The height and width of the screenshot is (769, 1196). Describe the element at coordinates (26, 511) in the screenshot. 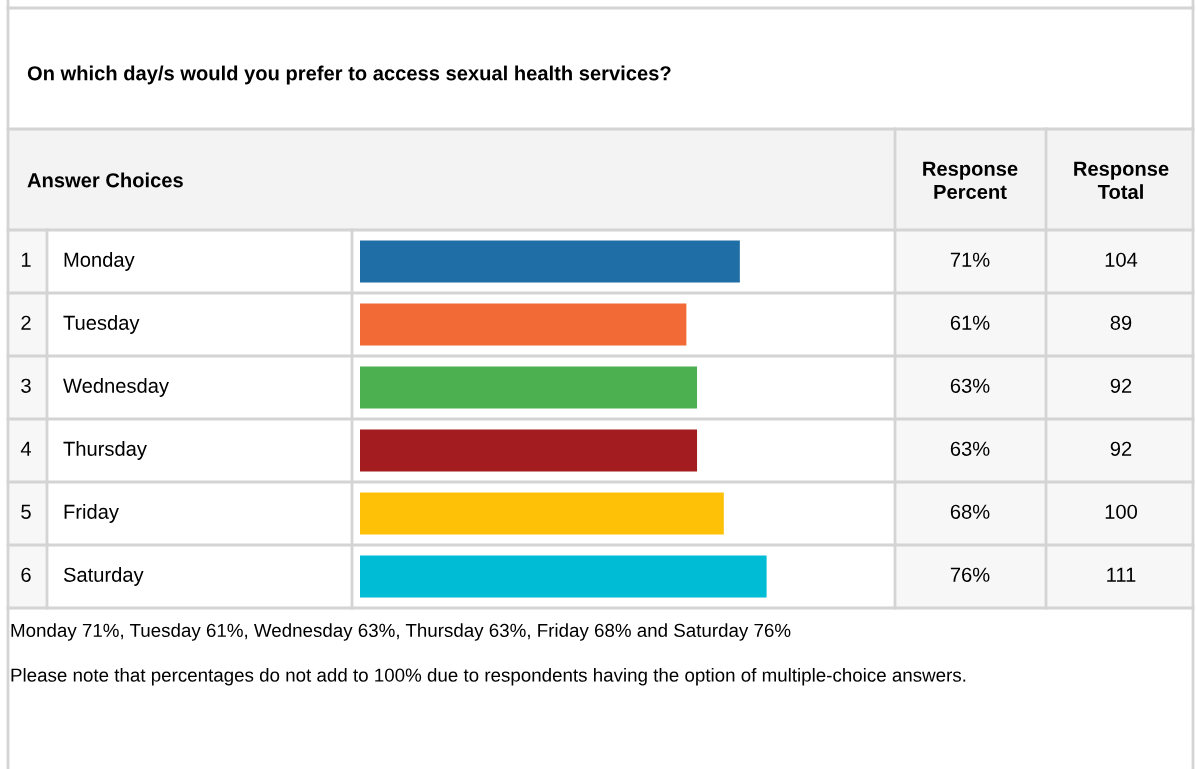

I see `text: 5` at that location.